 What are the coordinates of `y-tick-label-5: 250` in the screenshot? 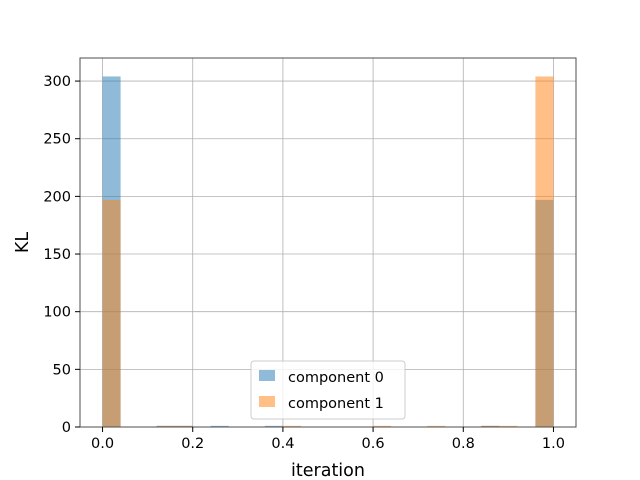 It's located at (57, 140).